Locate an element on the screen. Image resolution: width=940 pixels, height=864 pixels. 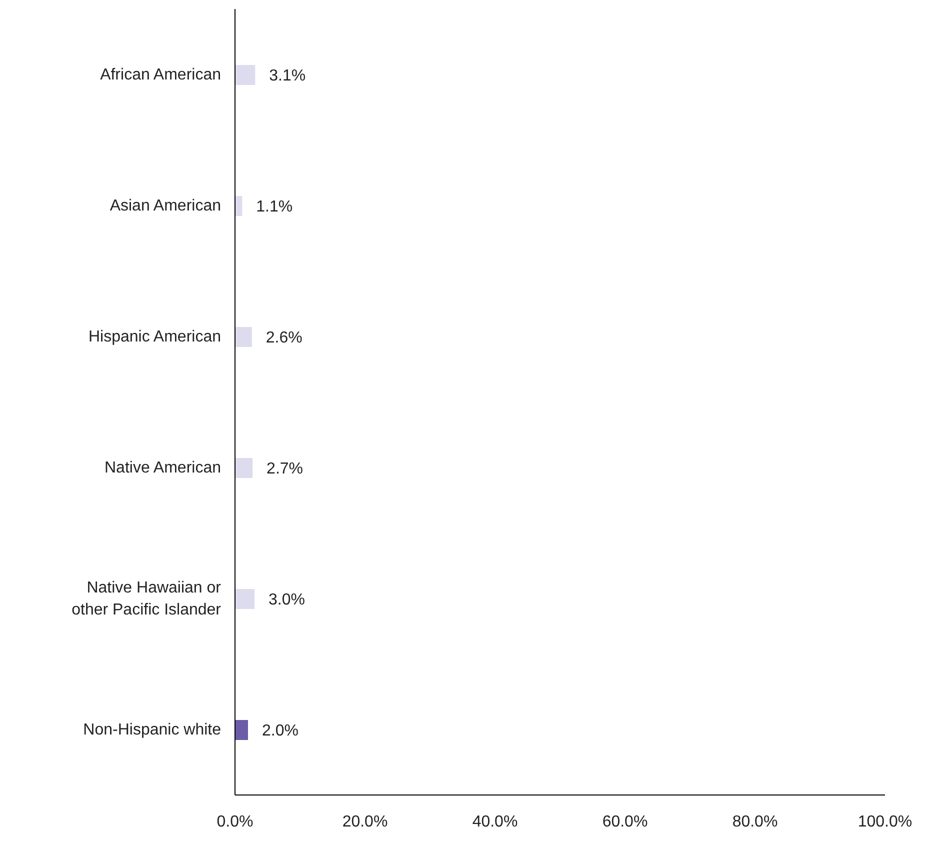
y-tick-label: Native American is located at coordinates (162, 467).